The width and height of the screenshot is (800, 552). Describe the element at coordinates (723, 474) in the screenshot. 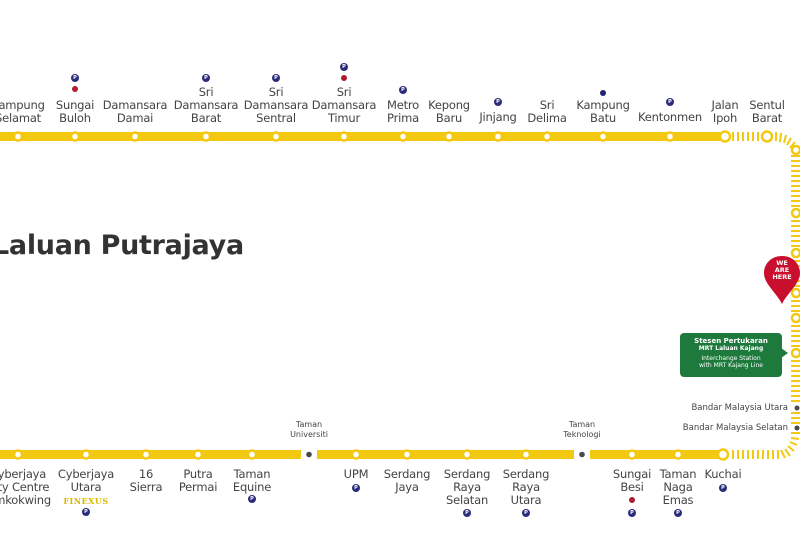

I see `station-kuchai: Kuchai` at that location.